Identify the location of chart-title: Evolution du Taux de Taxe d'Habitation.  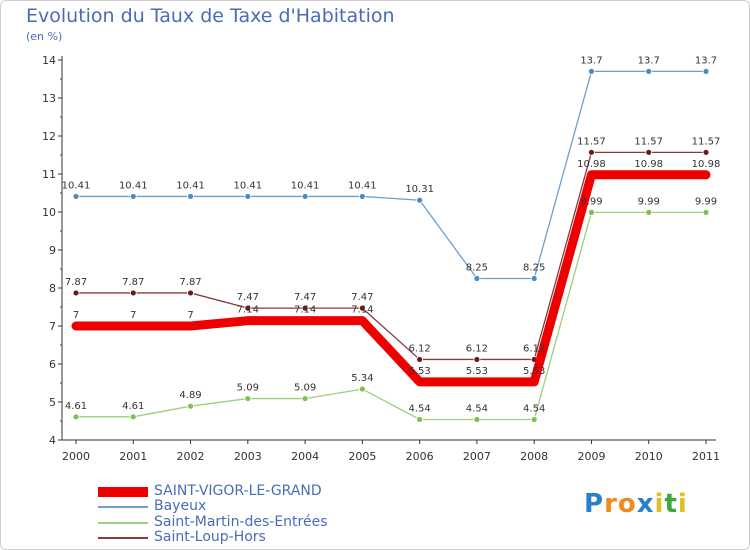
(210, 16).